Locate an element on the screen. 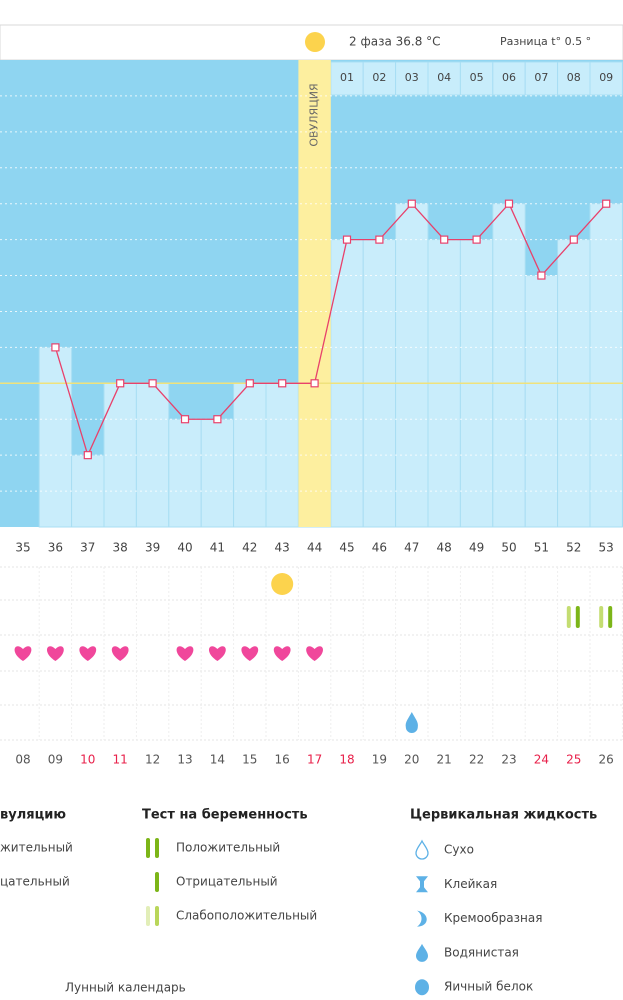 The image size is (623, 1000). date-label: 10 is located at coordinates (87, 760).